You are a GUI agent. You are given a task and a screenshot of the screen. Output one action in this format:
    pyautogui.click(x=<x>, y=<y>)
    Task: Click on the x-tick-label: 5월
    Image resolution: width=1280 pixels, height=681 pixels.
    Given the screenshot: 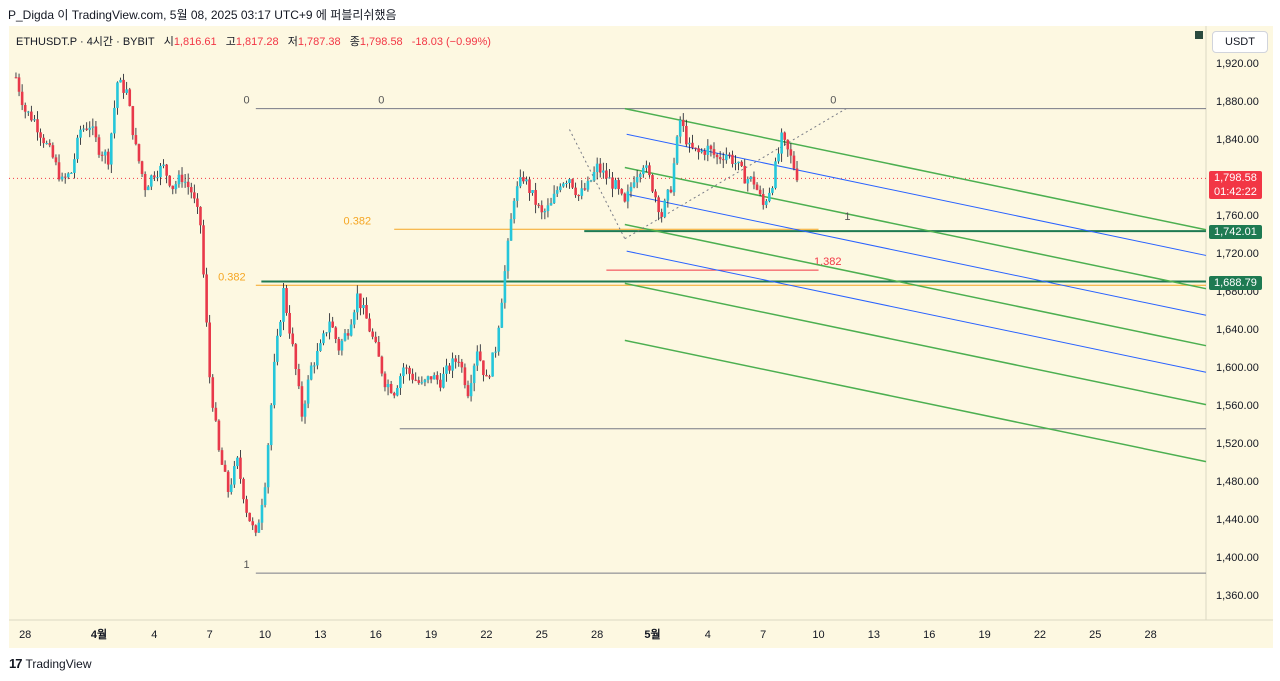 What is the action you would take?
    pyautogui.click(x=652, y=634)
    